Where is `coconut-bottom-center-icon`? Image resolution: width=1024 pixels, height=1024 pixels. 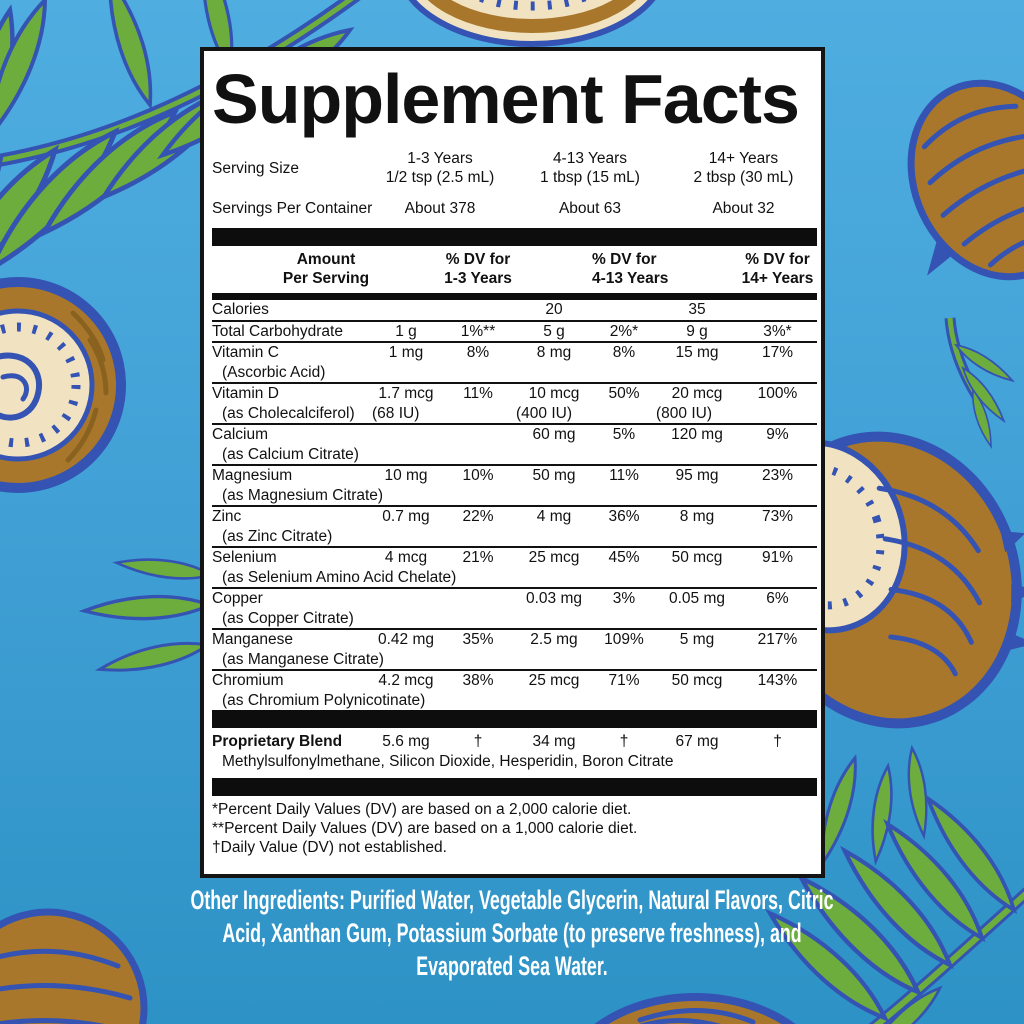
coconut-bottom-center-icon is located at coordinates (695, 1008).